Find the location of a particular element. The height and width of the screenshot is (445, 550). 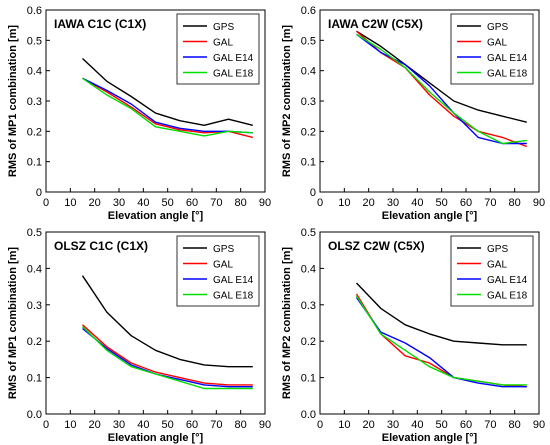

panel-title: OLSZ C1C (C1X) is located at coordinates (101, 246).